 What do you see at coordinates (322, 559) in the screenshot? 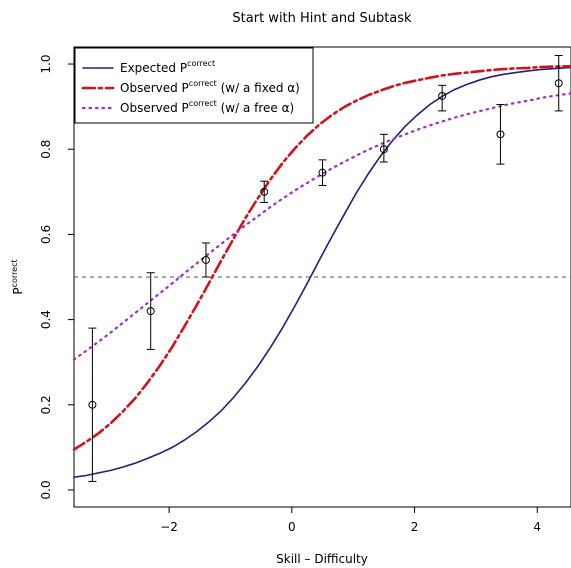
I see `x-axis-label: Skill – Difficulty` at bounding box center [322, 559].